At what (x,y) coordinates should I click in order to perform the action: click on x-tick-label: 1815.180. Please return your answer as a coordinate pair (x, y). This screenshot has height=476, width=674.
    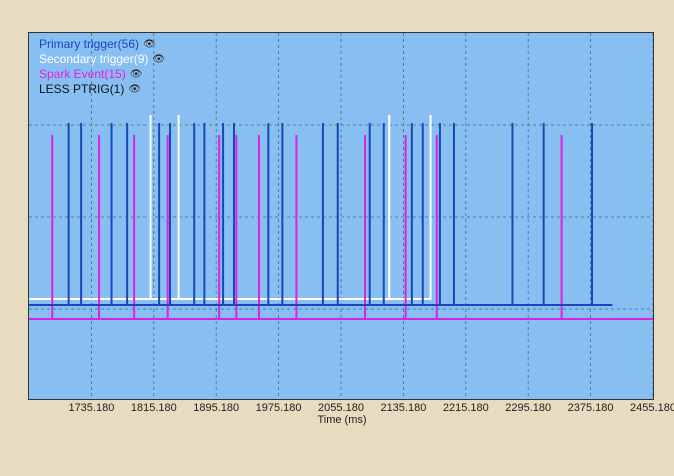
    Looking at the image, I should click on (153, 408).